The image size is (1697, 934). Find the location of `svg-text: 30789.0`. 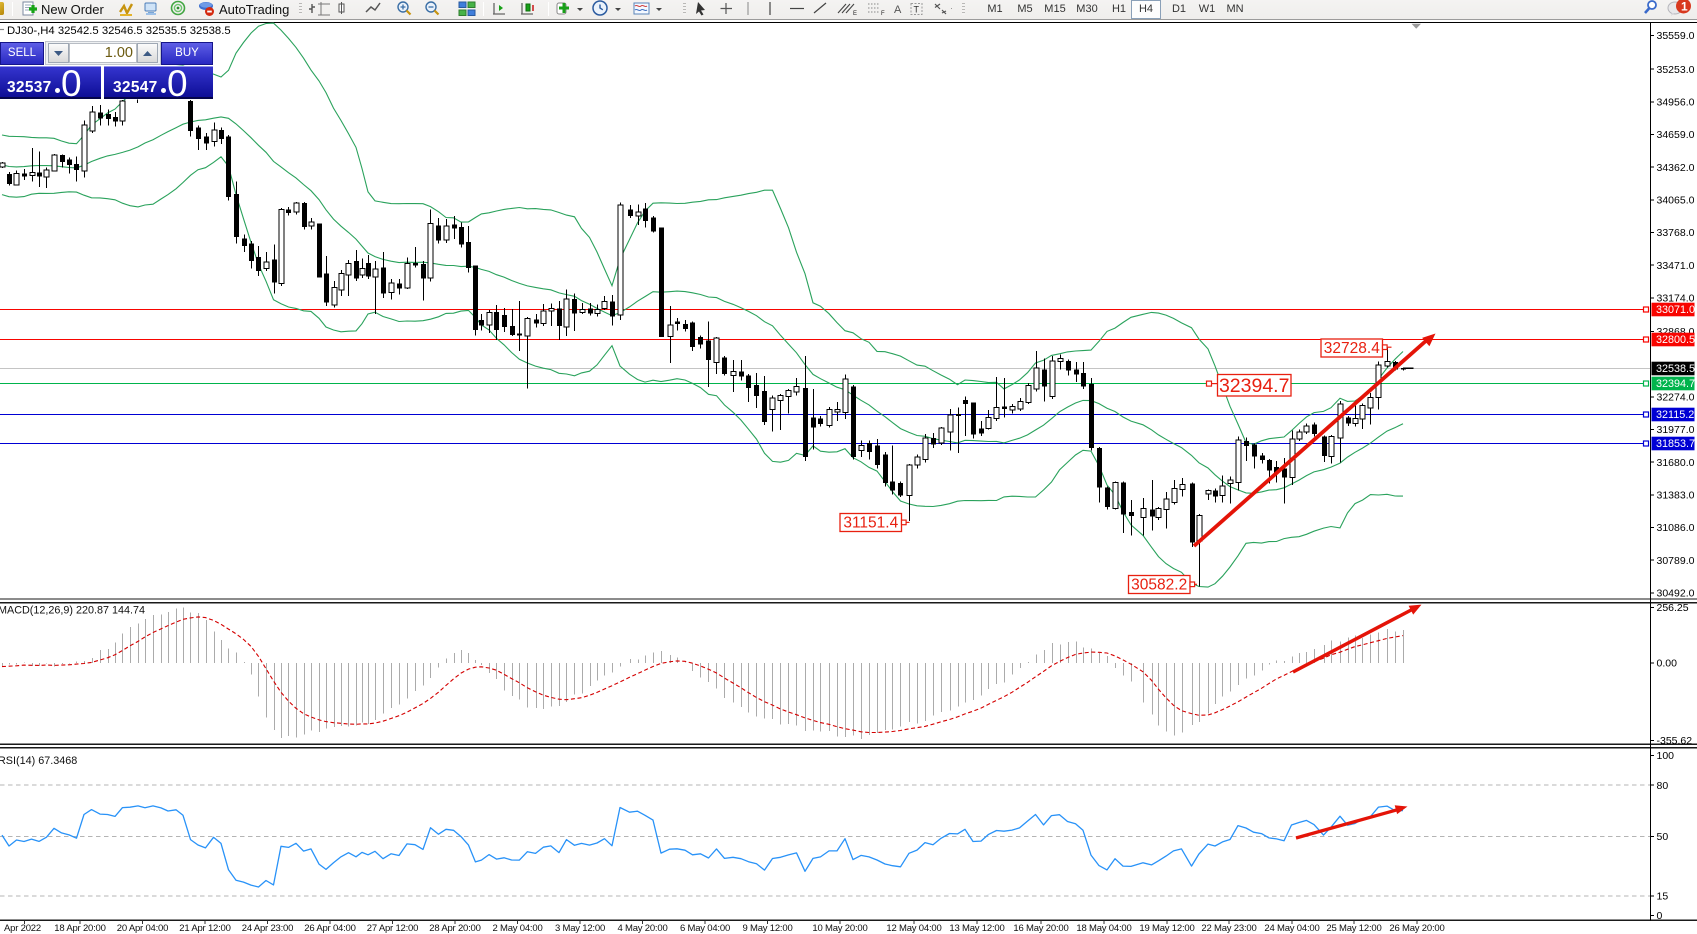

svg-text: 30789.0 is located at coordinates (1676, 561).